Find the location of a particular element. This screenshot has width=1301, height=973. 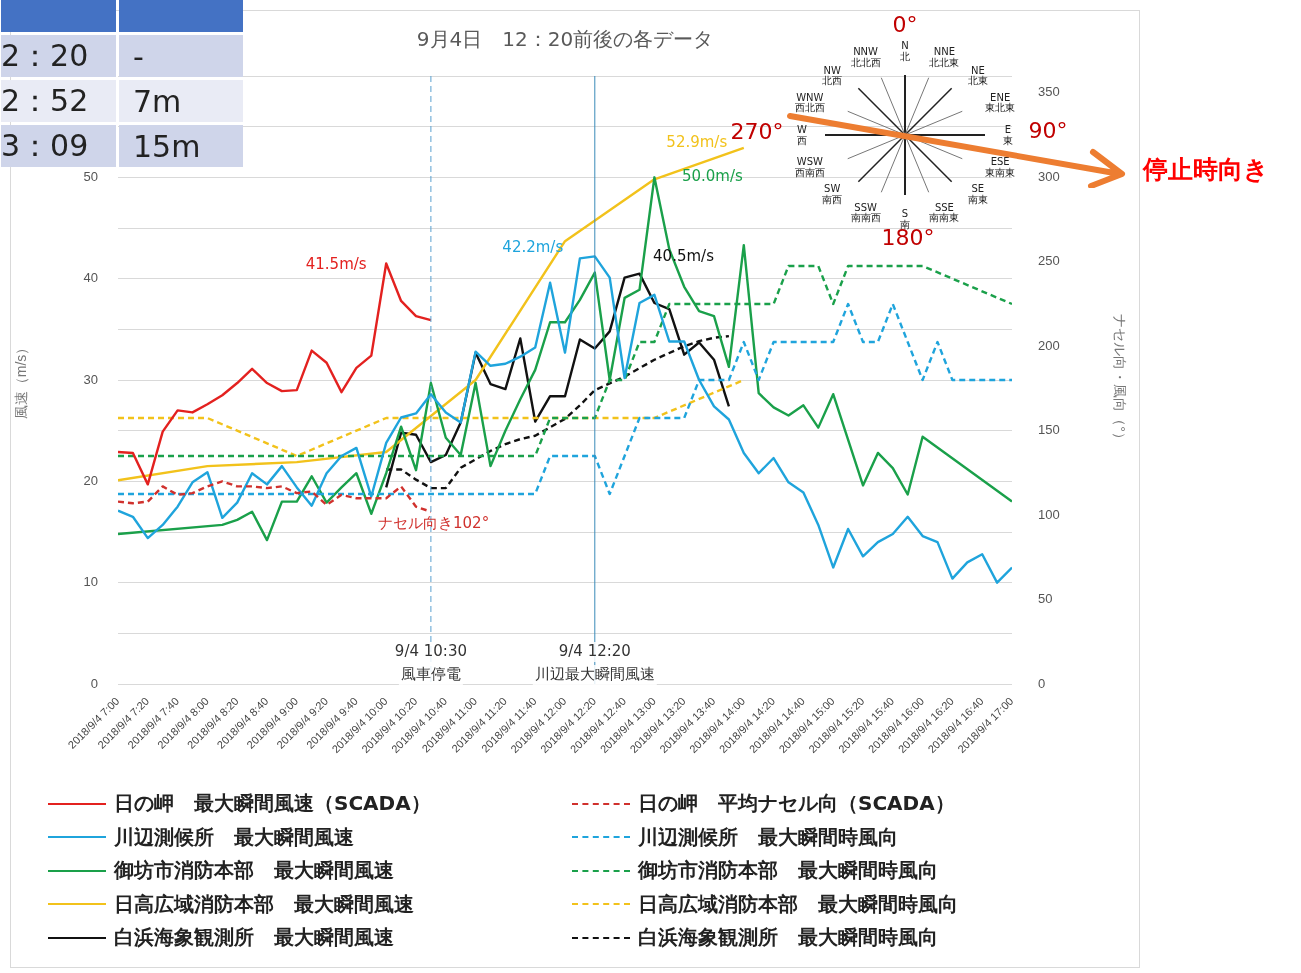

legend-label: 日高広域消防本部 最大瞬間風速 is located at coordinates (264, 904).